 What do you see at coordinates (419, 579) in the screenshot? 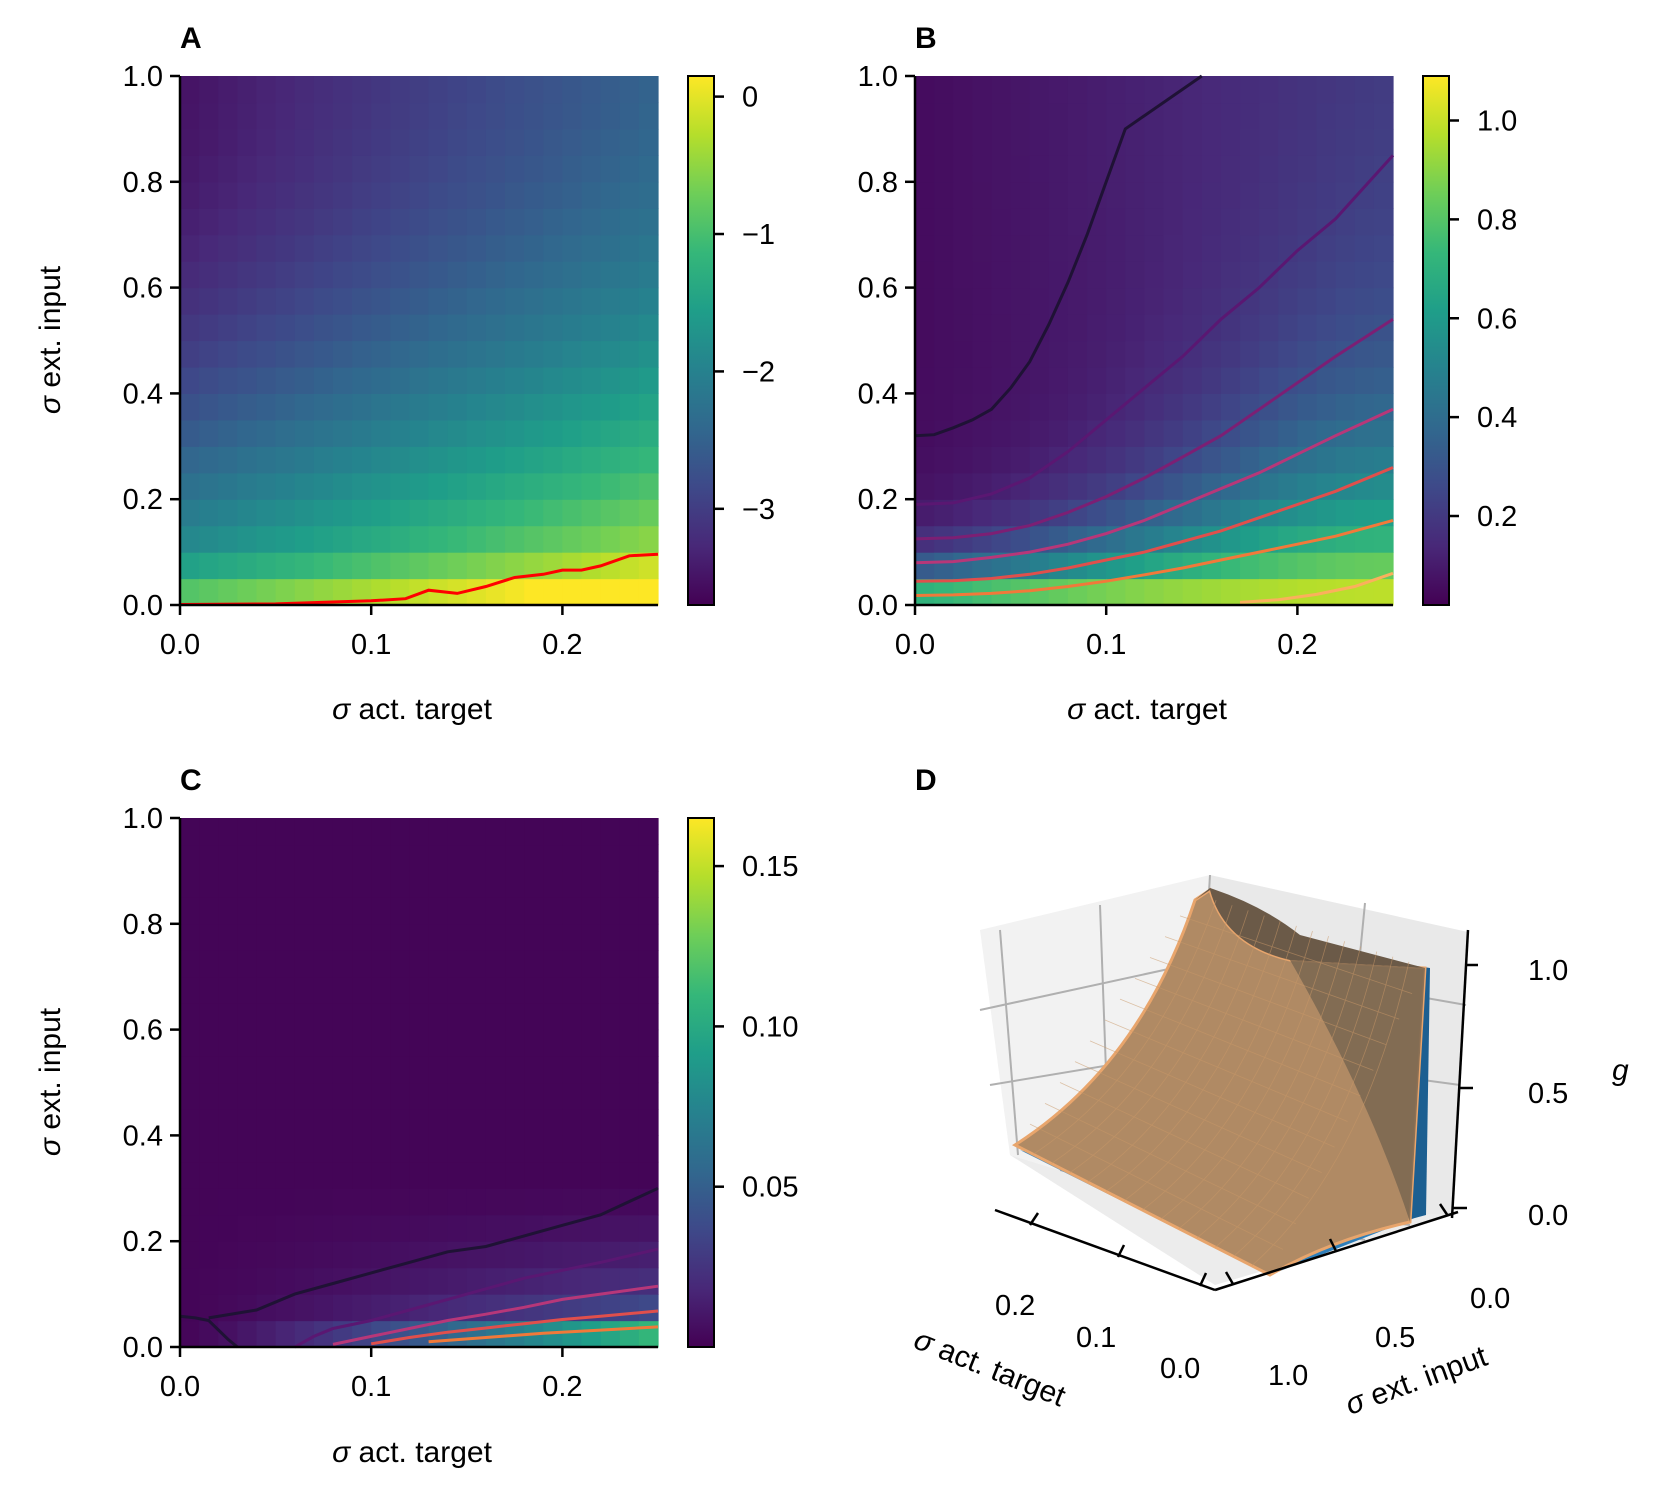
I see `contour-lines` at bounding box center [419, 579].